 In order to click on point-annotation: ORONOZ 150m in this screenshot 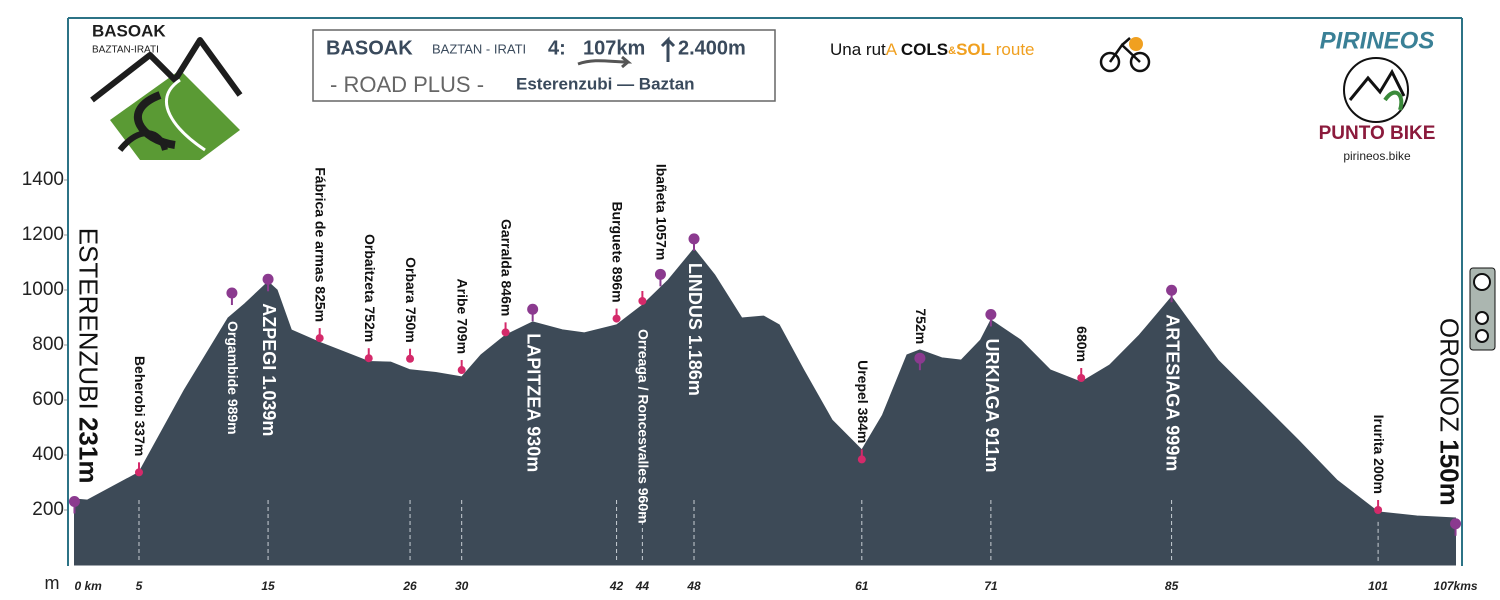, I will do `click(1450, 427)`.